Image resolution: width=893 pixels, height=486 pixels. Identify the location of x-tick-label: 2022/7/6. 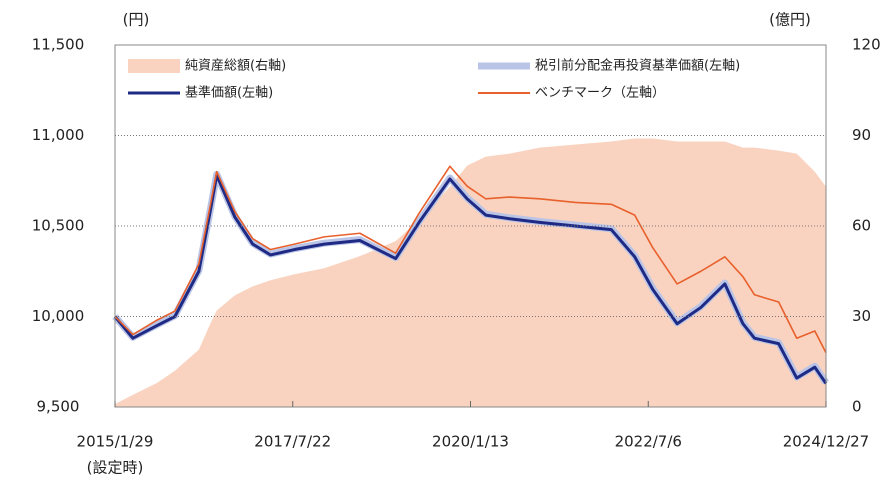
(648, 442).